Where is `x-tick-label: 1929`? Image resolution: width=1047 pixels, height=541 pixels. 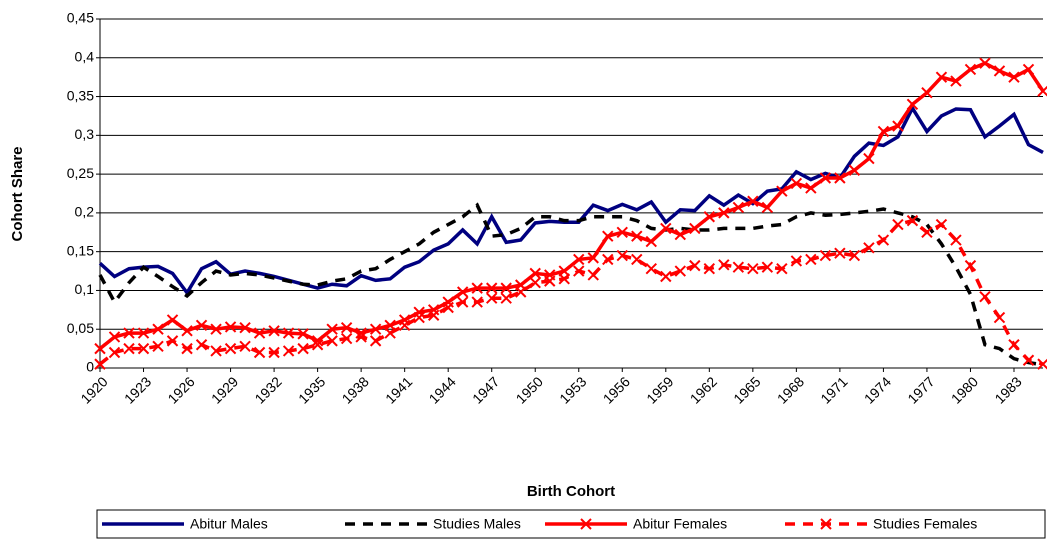 x-tick-label: 1929 is located at coordinates (224, 389).